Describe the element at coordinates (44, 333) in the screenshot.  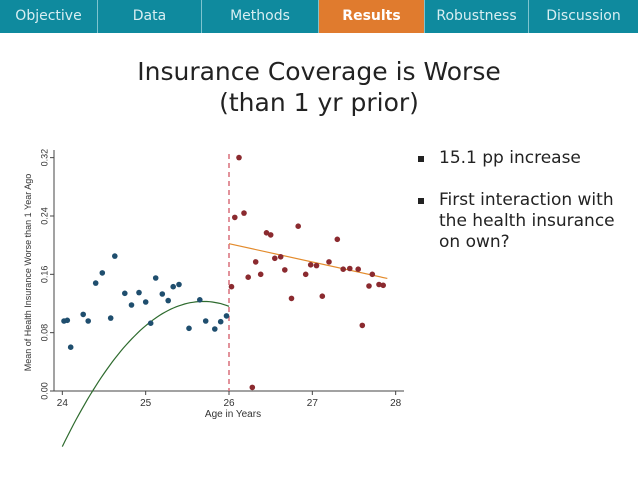
I see `y-tick-label: 0.08` at that location.